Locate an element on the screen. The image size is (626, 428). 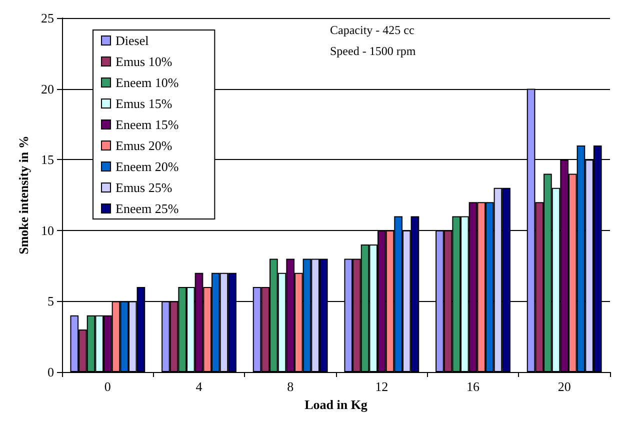
x-tick-label: 8 is located at coordinates (290, 386).